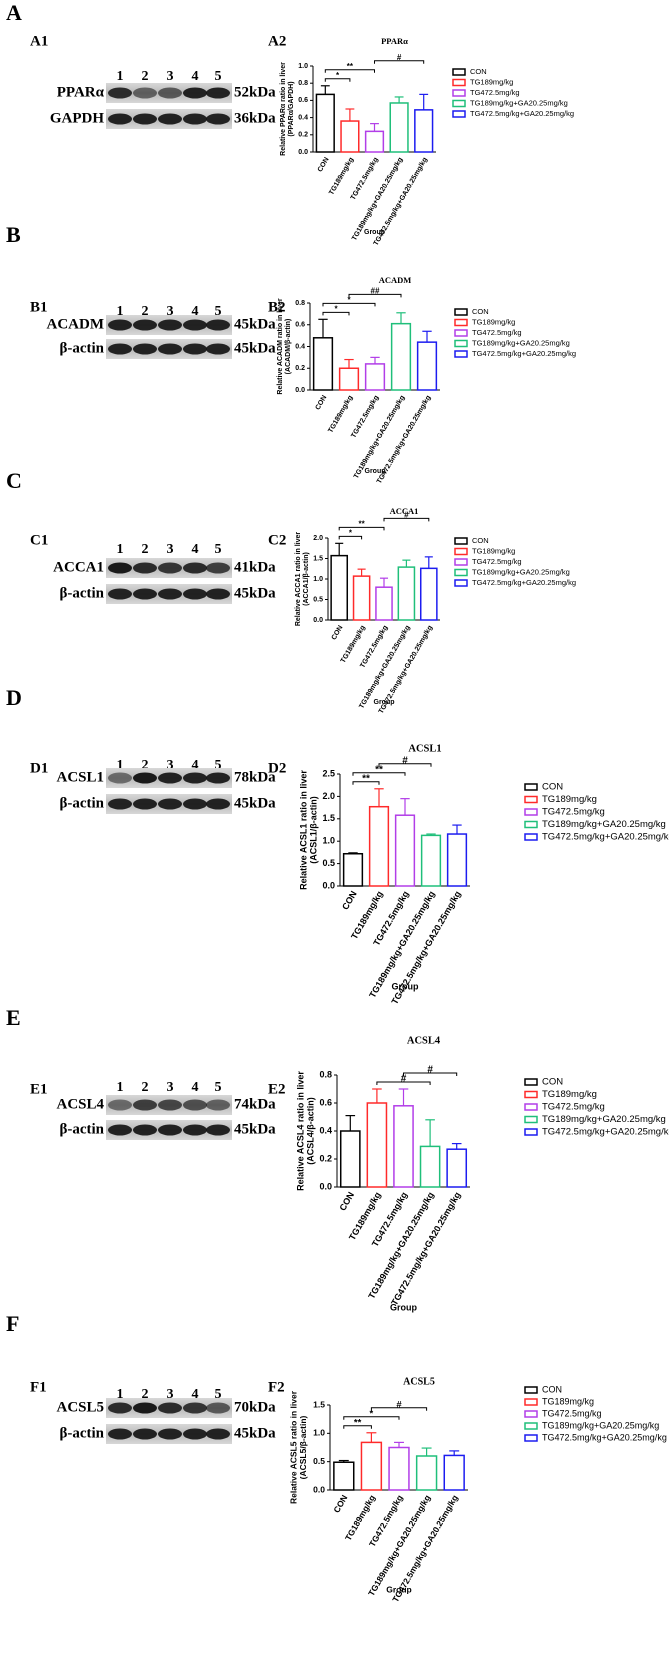  I want to click on x-tick-label: TG189mg/kg, so click(340, 414).